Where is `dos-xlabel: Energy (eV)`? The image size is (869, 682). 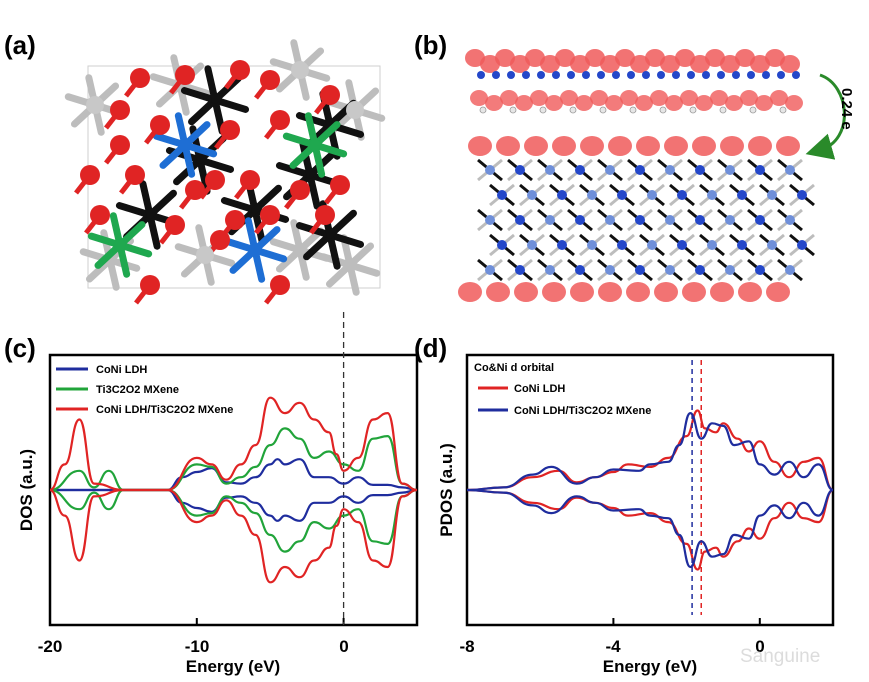
dos-xlabel: Energy (eV) is located at coordinates (233, 666).